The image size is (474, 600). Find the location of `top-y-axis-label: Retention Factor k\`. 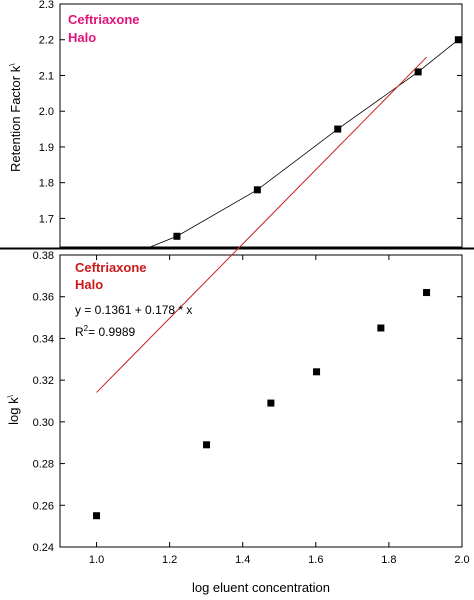

top-y-axis-label: Retention Factor k\ is located at coordinates (15, 117).